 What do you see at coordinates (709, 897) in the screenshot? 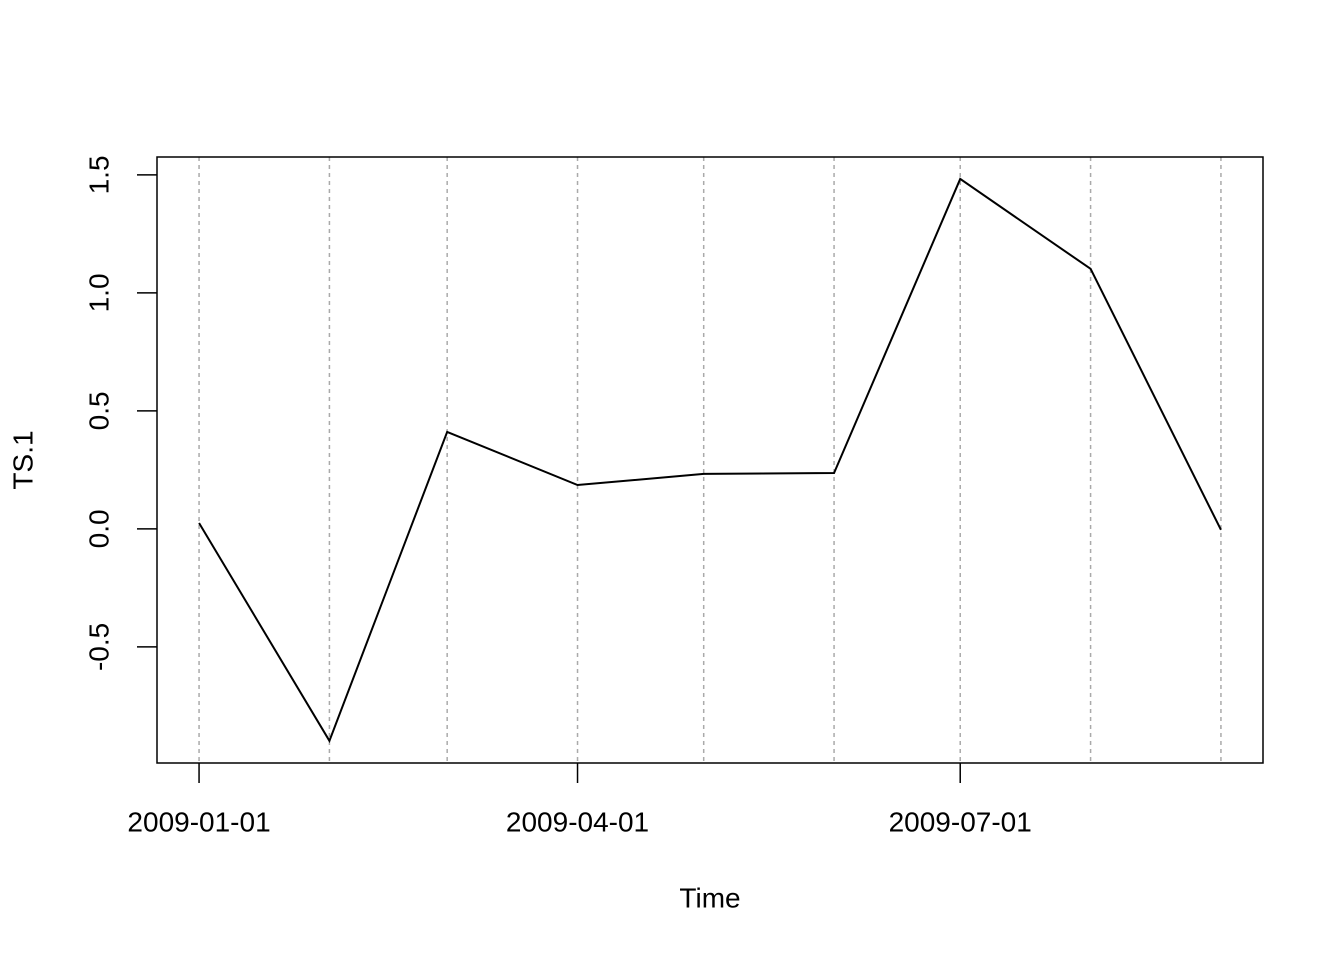
I see `x-axis-label: Time` at bounding box center [709, 897].